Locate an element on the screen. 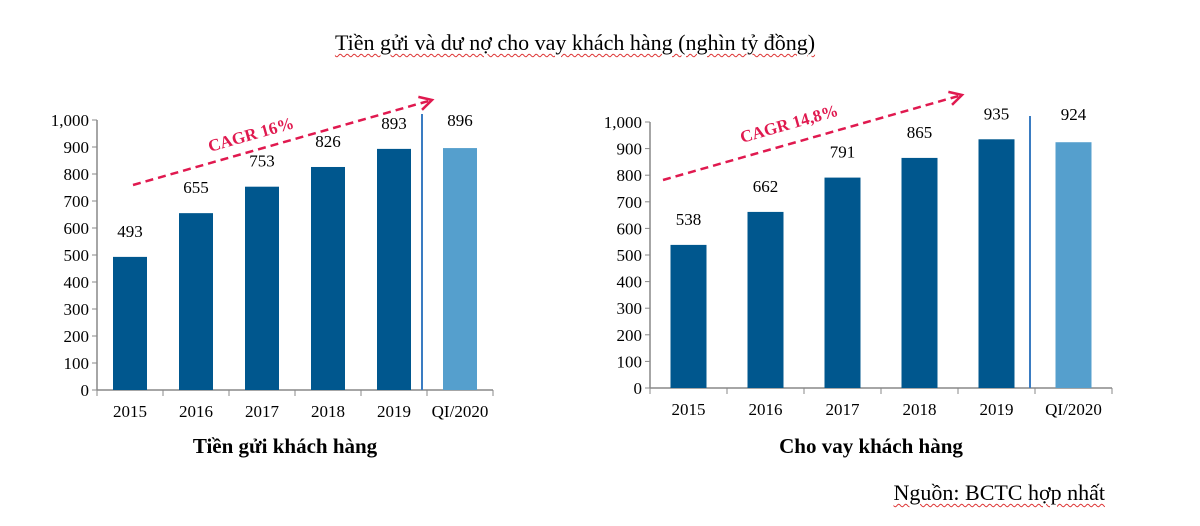 Image resolution: width=1200 pixels, height=526 pixels. data-label: 865 is located at coordinates (920, 132).